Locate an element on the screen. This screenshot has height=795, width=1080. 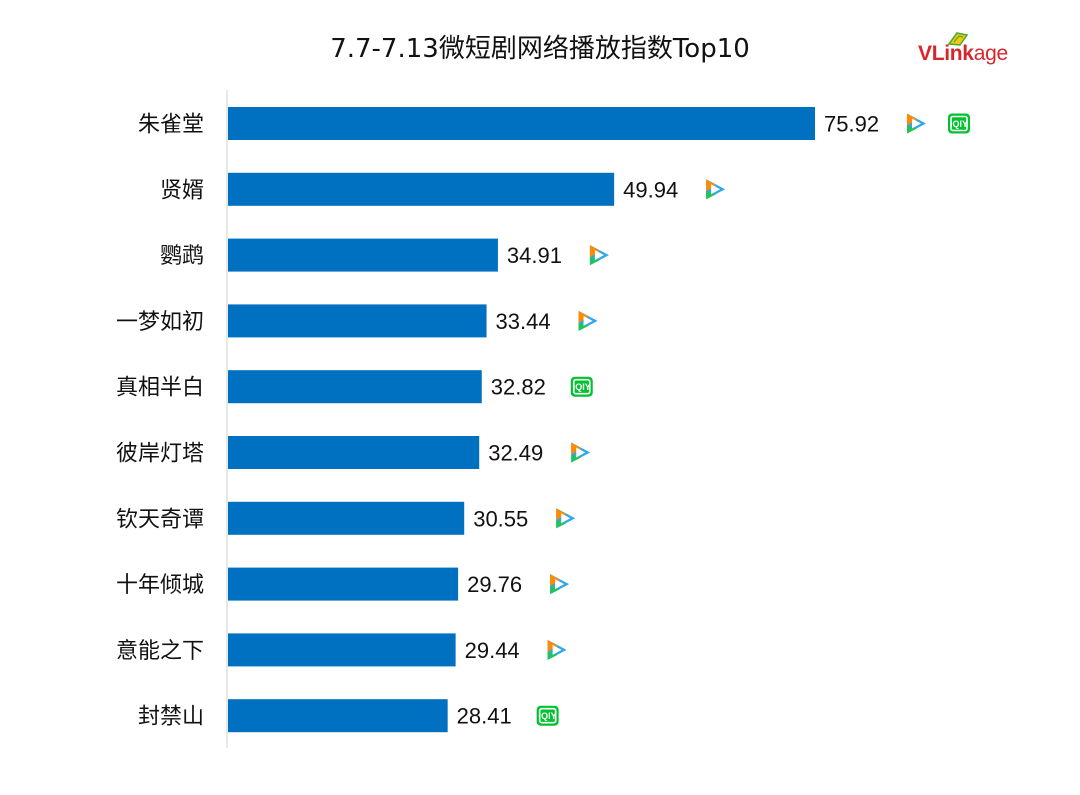
vlinkage-logo: VLinkage is located at coordinates (973, 50).